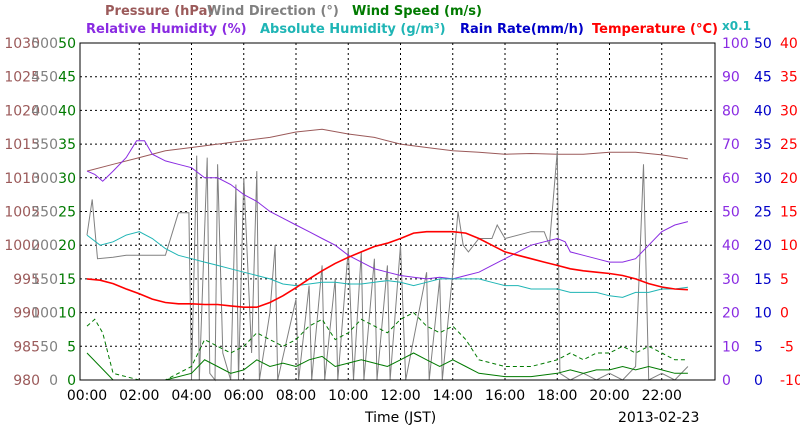  Describe the element at coordinates (296, 396) in the screenshot. I see `x-tick-label: 08:00` at that location.